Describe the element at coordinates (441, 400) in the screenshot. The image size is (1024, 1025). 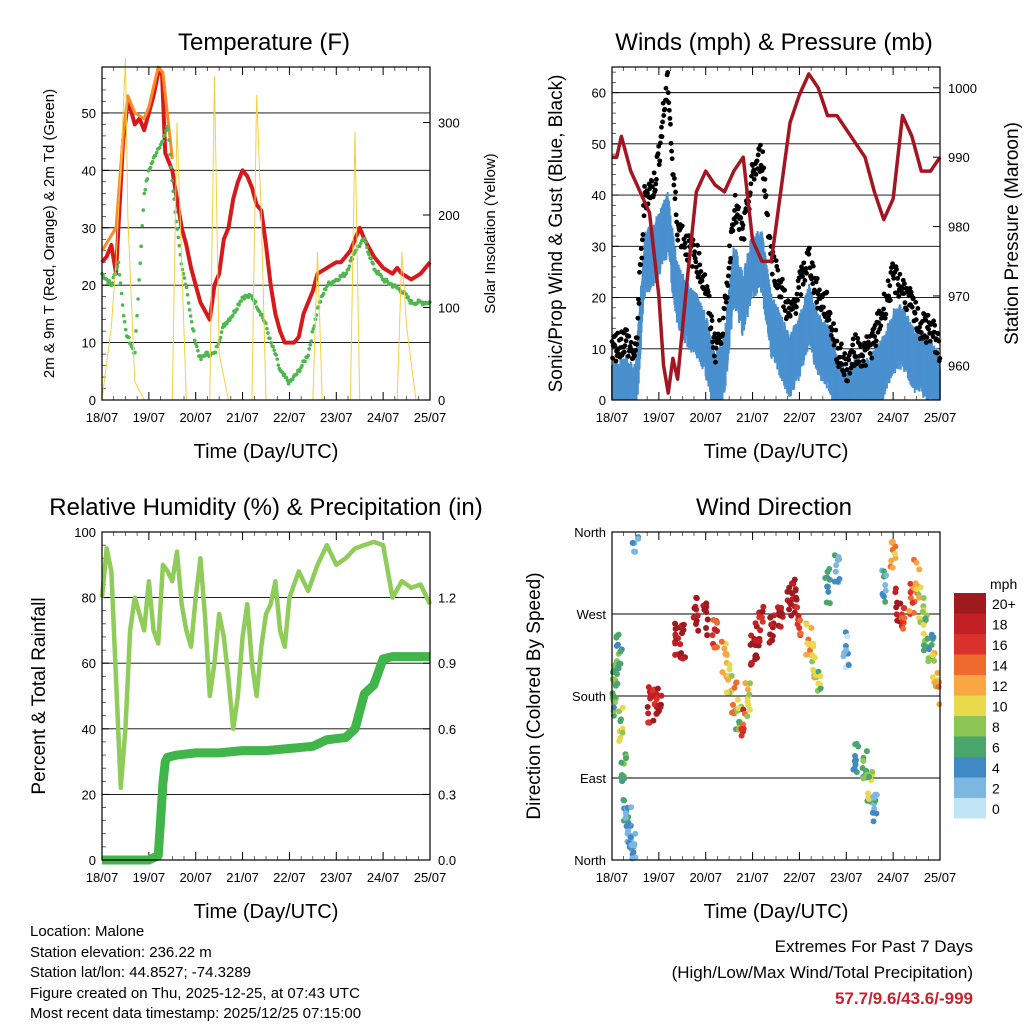
I see `y2-tick-label: 0` at that location.